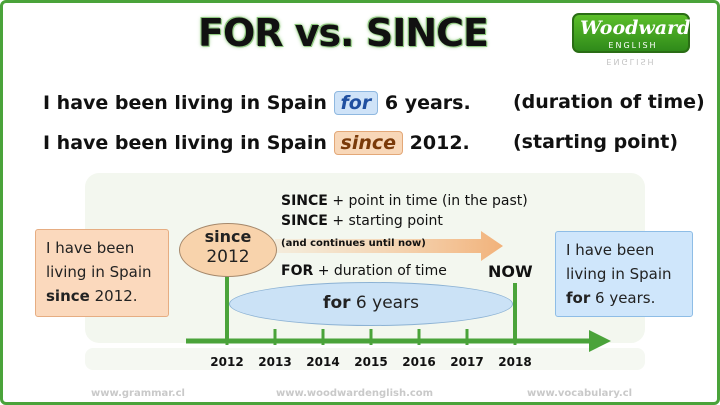 This screenshot has height=405, width=720. Describe the element at coordinates (387, 221) in the screenshot. I see `since-rule2-text: + starting point` at that location.